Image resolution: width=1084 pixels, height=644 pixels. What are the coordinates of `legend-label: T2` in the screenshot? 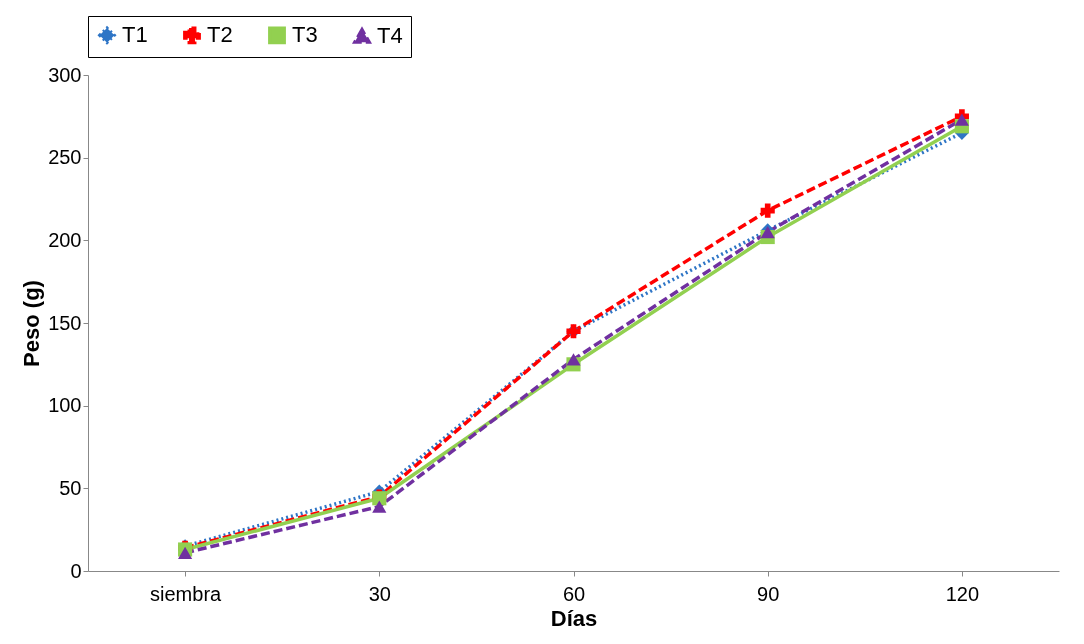 It's located at (220, 35).